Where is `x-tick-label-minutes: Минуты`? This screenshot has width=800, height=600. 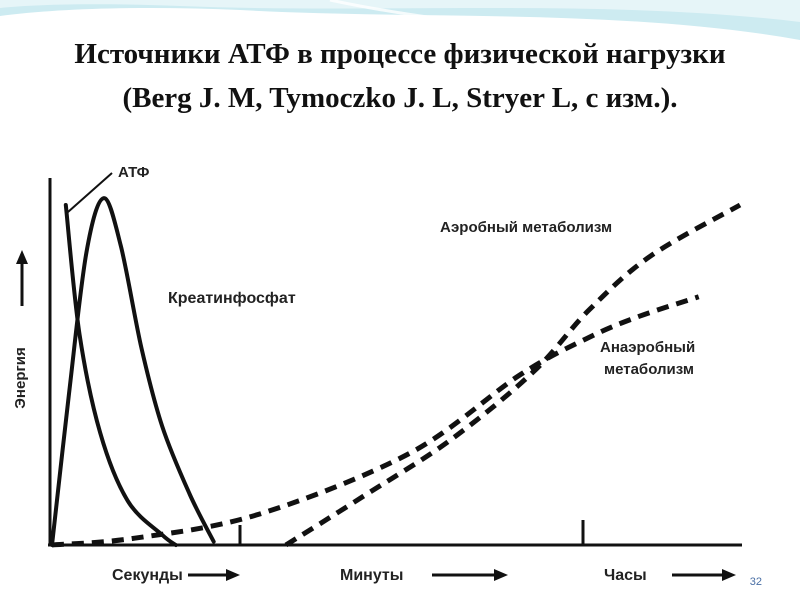
x-tick-label-minutes: Минуты is located at coordinates (371, 575).